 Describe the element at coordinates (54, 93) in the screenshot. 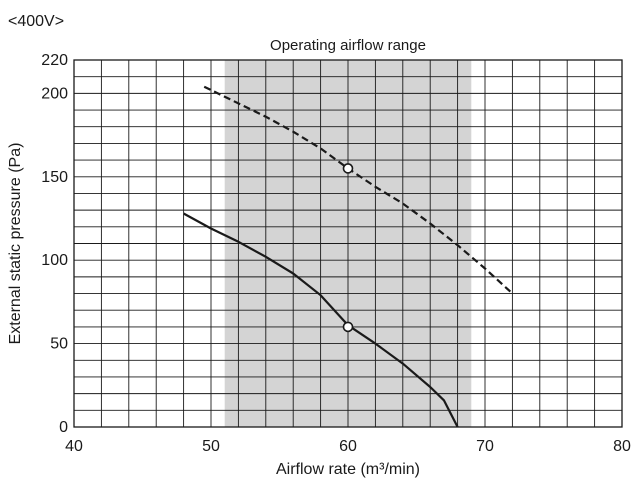

I see `y-tick-label: 200` at that location.